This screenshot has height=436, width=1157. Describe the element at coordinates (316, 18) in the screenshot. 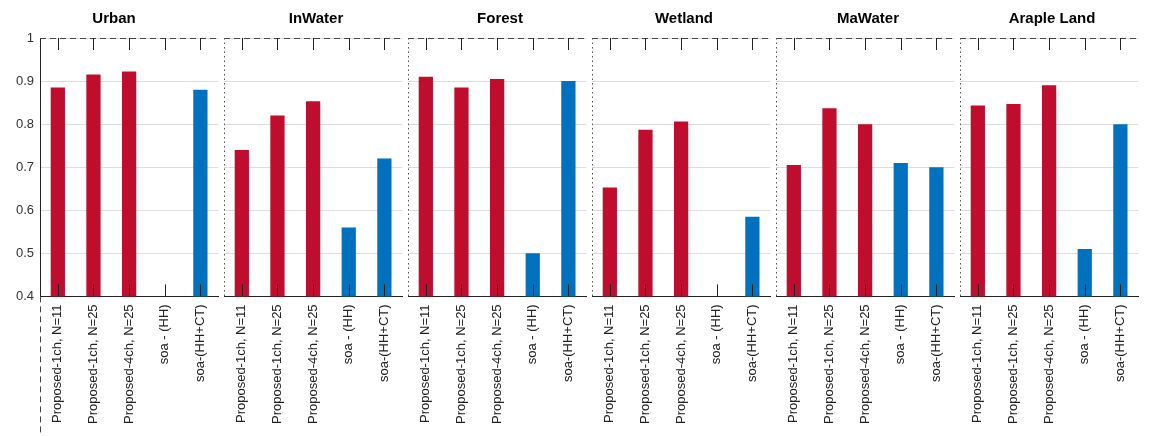

I see `chart-title: InWater` at that location.